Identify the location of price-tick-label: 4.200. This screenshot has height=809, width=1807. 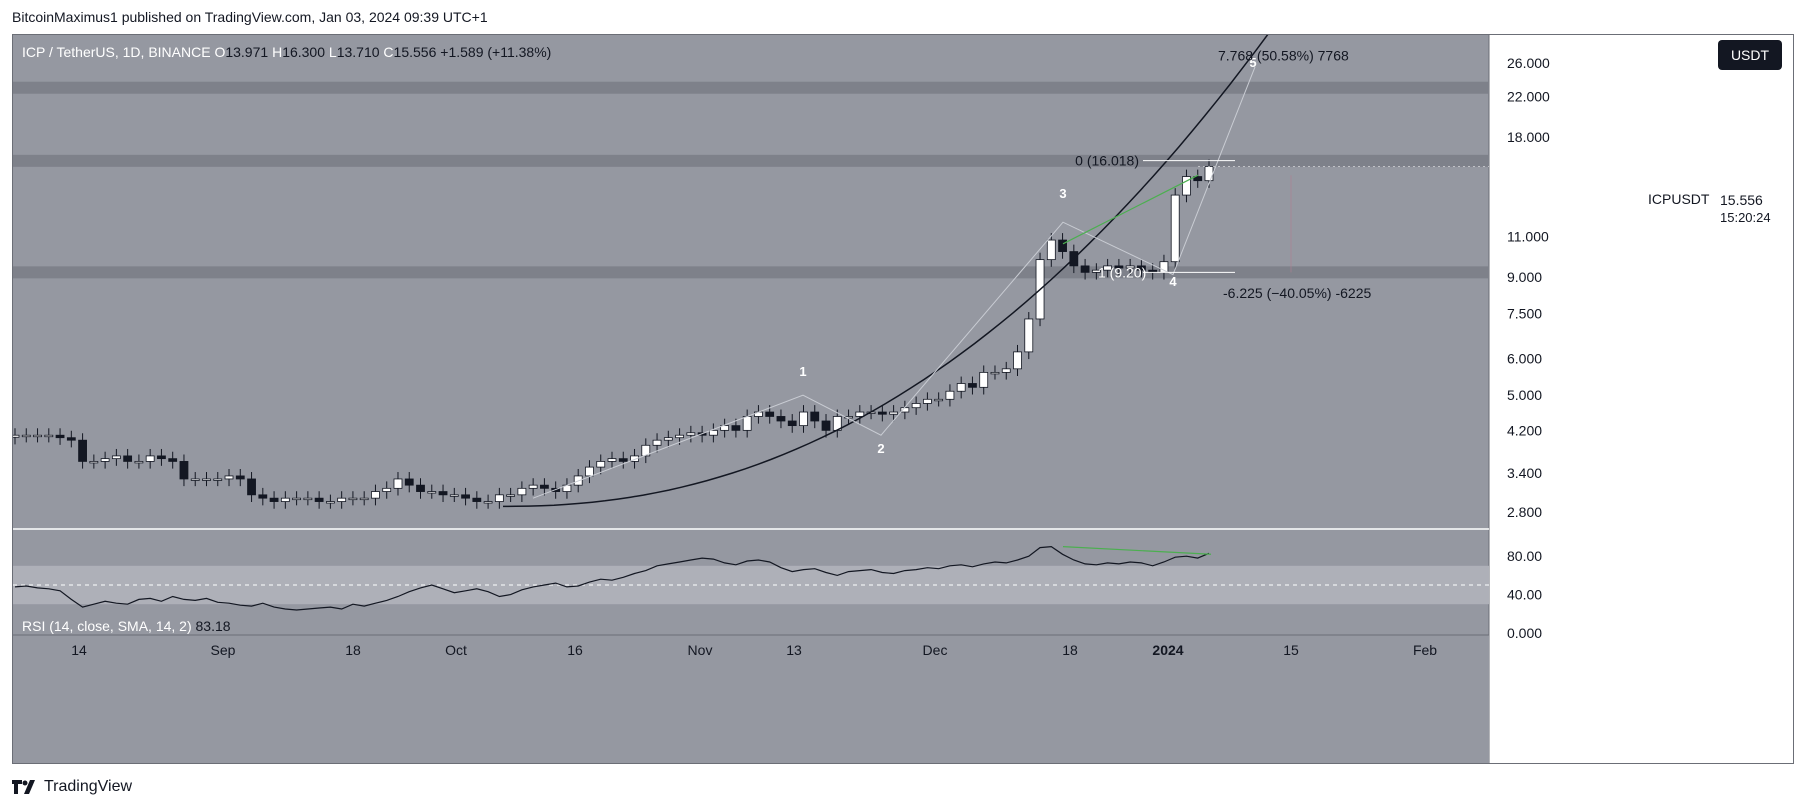
(1524, 430).